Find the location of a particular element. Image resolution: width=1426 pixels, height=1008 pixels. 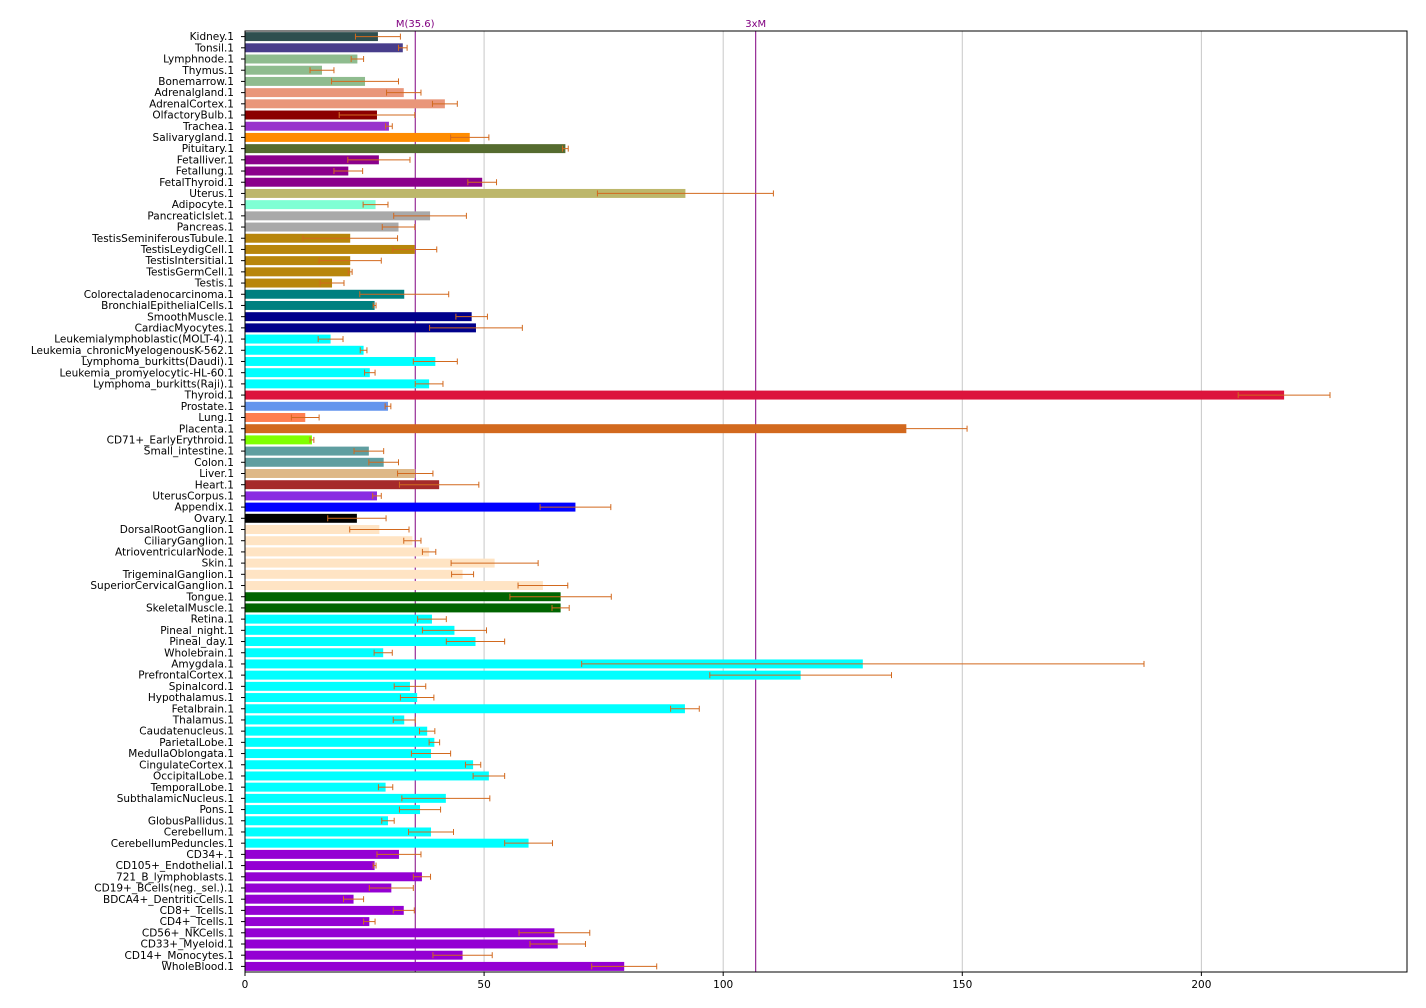

category-label: Lung.1 is located at coordinates (216, 418).